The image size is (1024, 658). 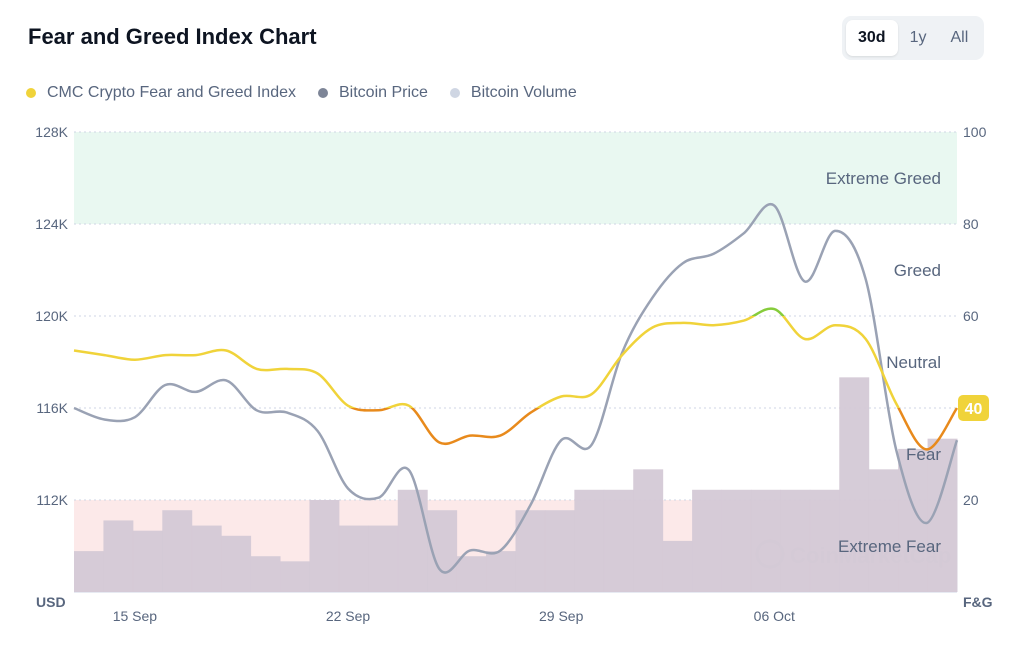 I want to click on range-selector: 30d 1y All, so click(x=913, y=38).